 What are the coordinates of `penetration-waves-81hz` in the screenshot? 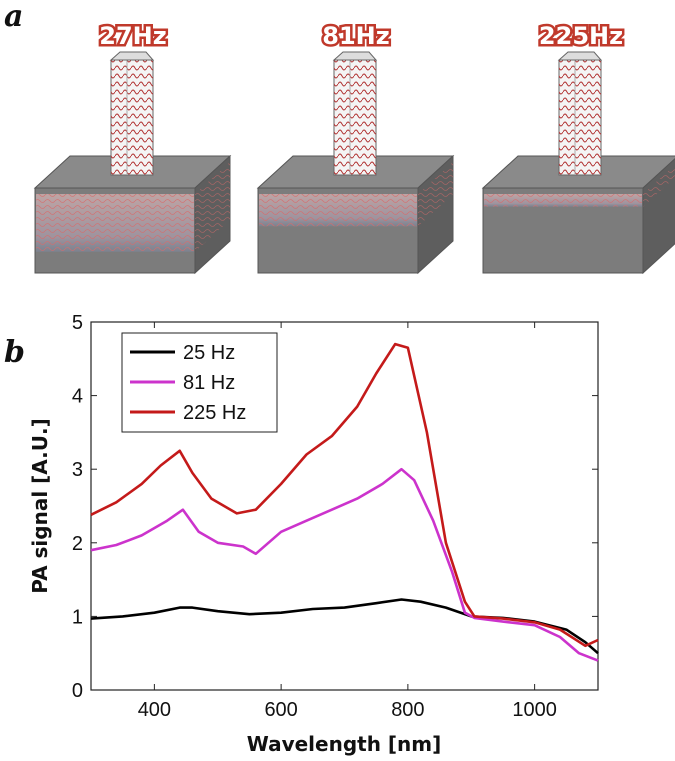 It's located at (338, 210).